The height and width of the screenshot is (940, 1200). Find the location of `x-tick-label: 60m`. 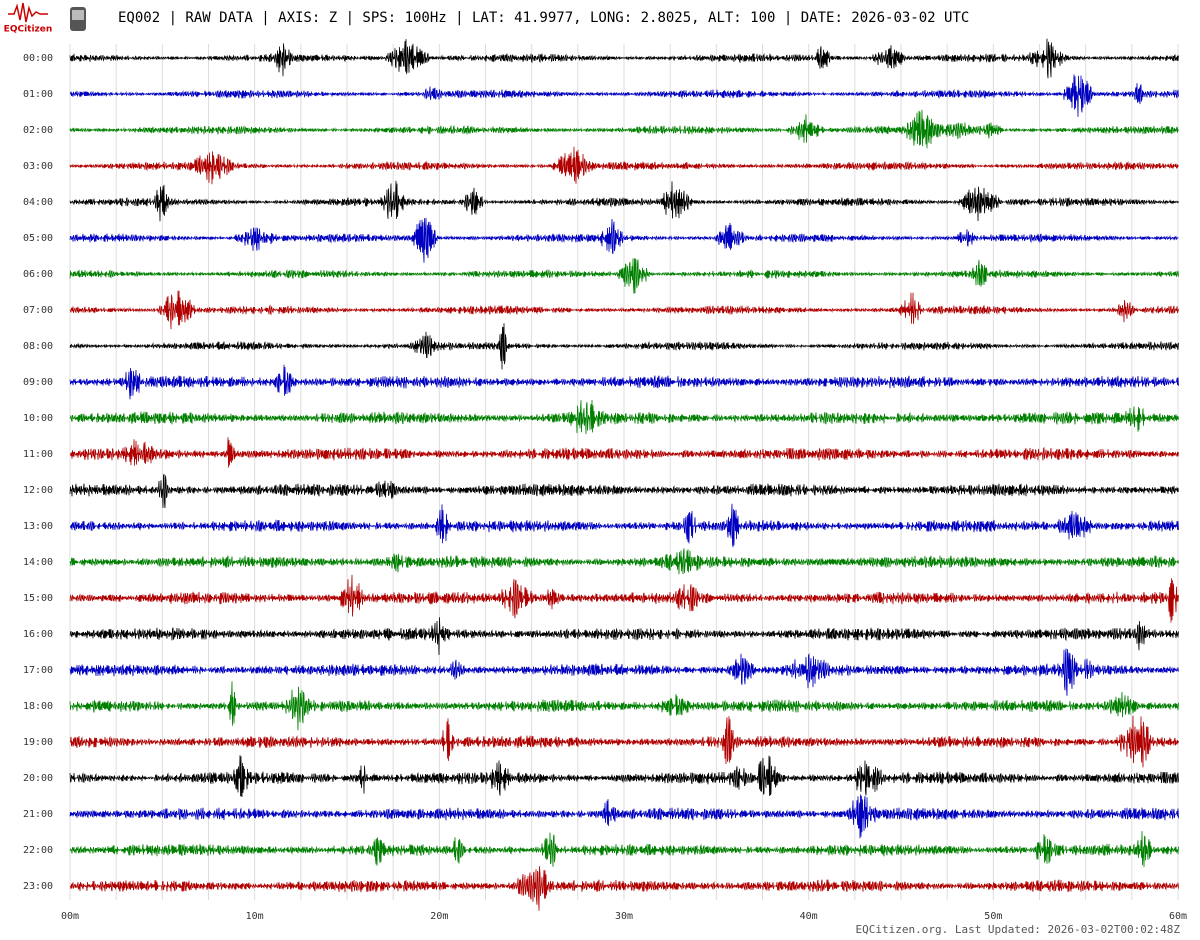

x-tick-label: 60m is located at coordinates (1178, 916).